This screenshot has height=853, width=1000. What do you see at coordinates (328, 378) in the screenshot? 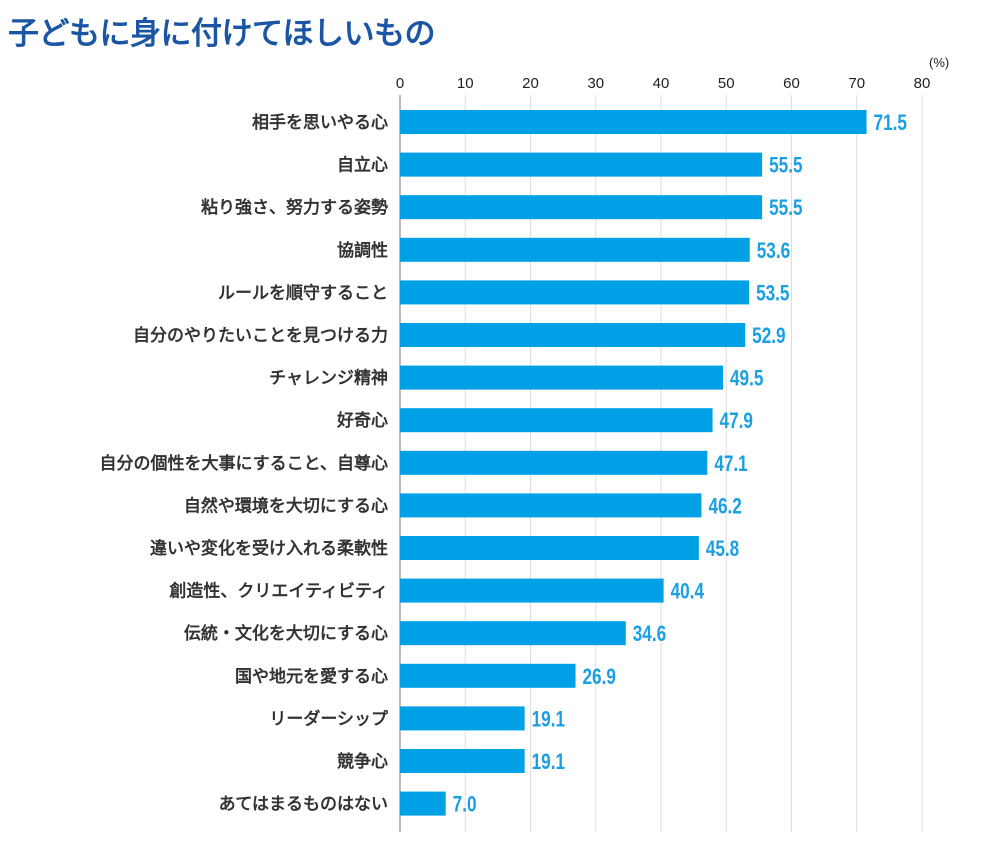
I see `category-label: チャレンジ精神` at bounding box center [328, 378].